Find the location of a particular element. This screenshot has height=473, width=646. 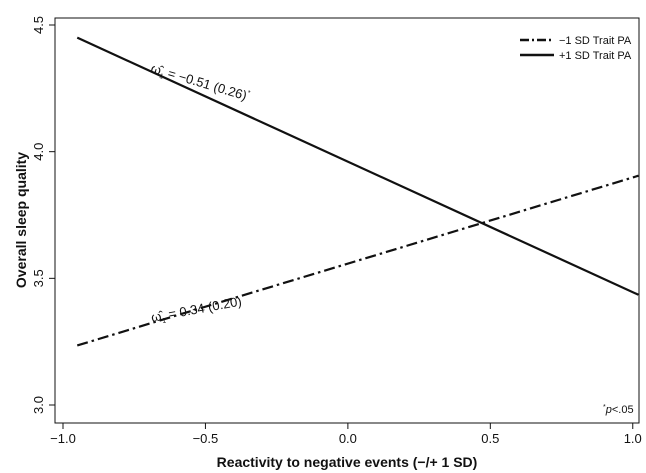

y-tick-label: 3.5 is located at coordinates (38, 278).